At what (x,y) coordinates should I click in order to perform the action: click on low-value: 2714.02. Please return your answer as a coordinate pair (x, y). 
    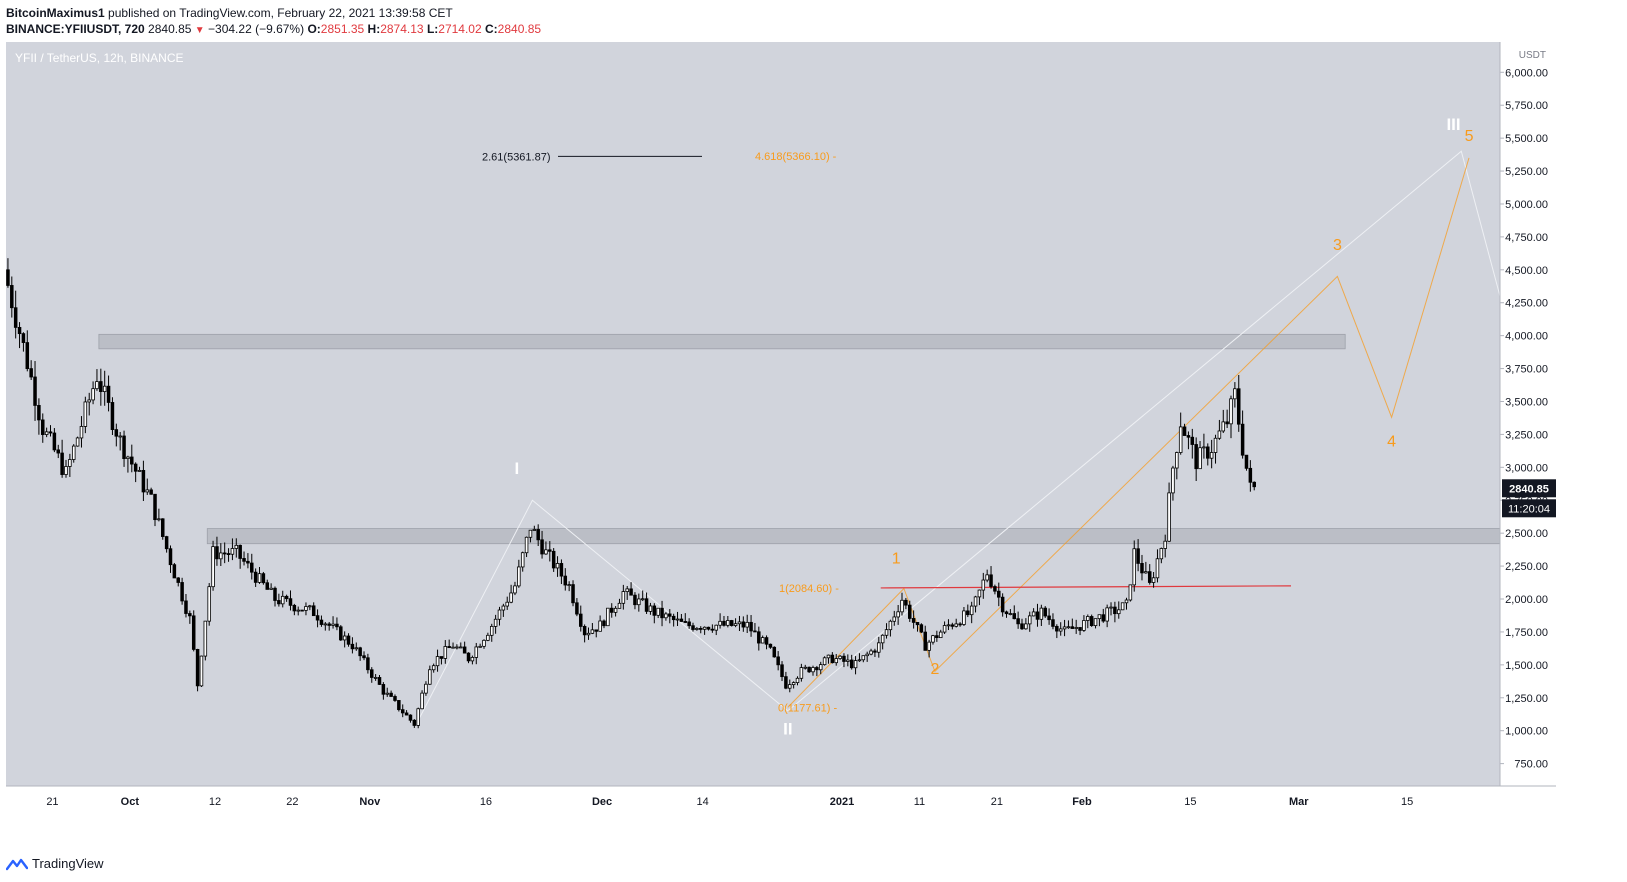
    Looking at the image, I should click on (460, 29).